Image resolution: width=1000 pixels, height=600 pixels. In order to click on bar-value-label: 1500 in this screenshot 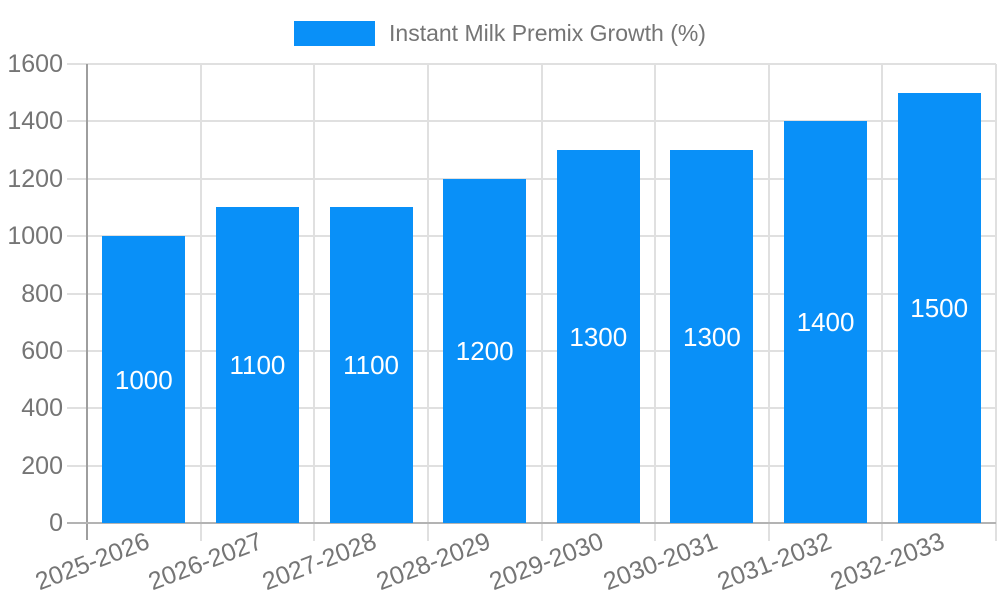, I will do `click(939, 307)`.